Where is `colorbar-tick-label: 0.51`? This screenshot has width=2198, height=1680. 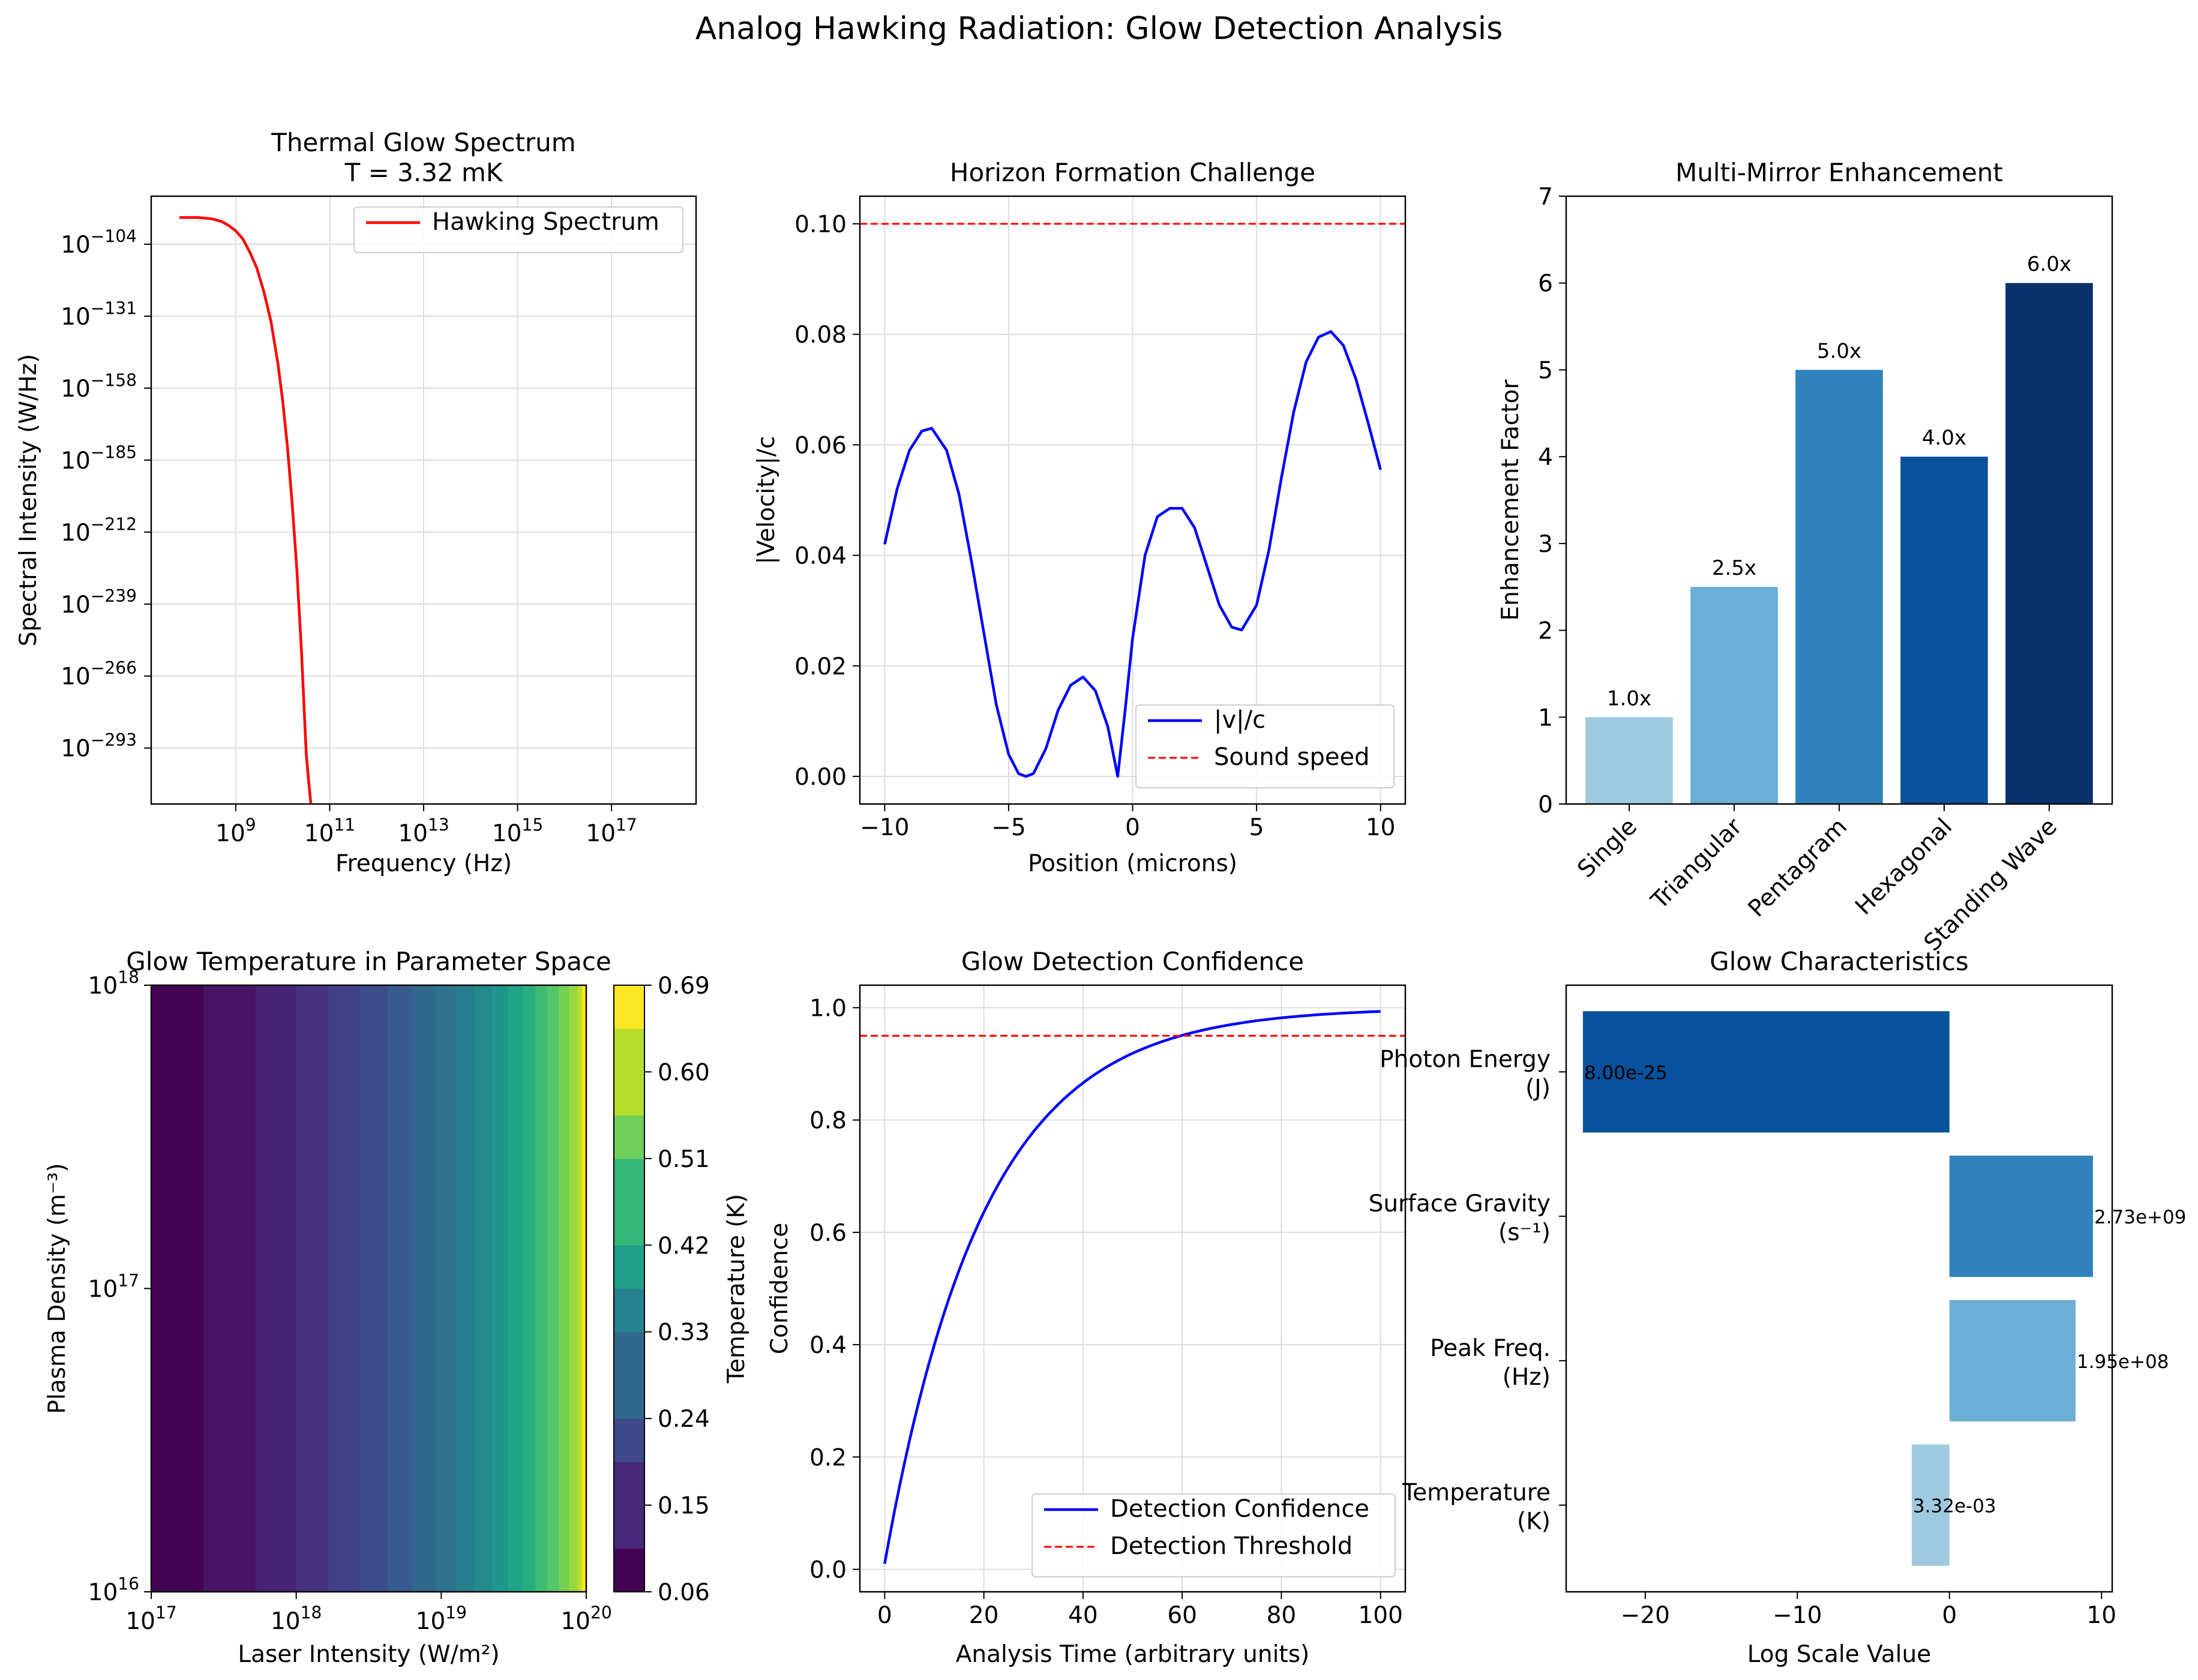
colorbar-tick-label: 0.51 is located at coordinates (684, 1159).